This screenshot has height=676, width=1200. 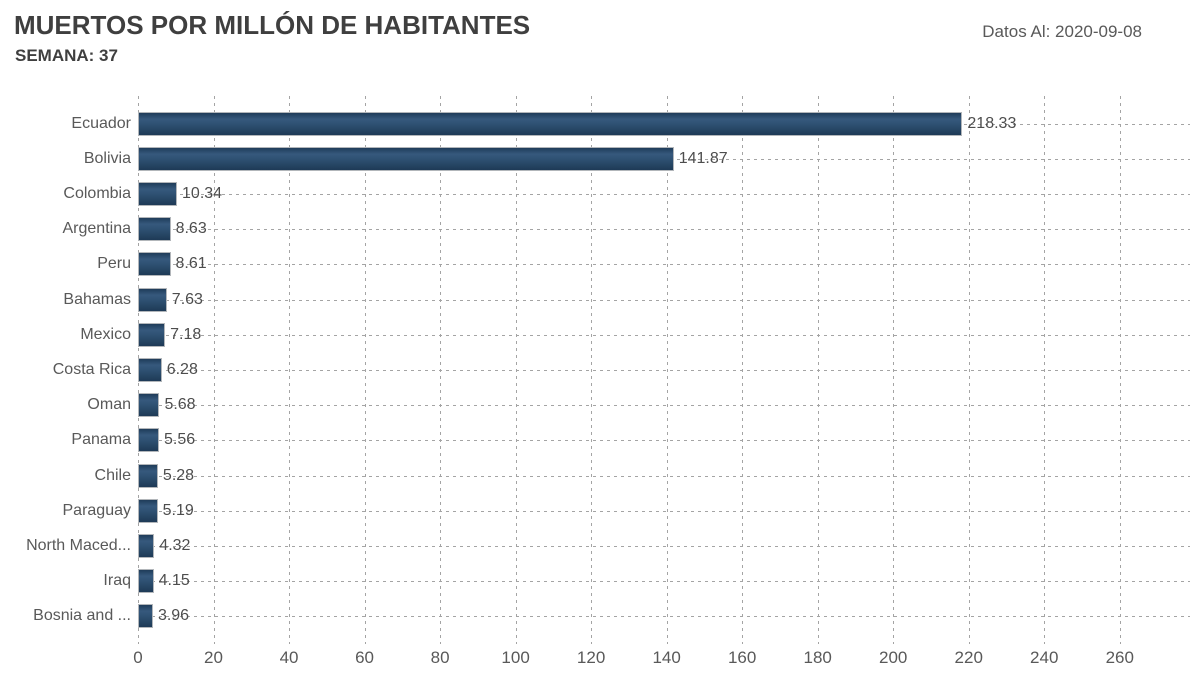 What do you see at coordinates (179, 440) in the screenshot?
I see `value-label: 5.56` at bounding box center [179, 440].